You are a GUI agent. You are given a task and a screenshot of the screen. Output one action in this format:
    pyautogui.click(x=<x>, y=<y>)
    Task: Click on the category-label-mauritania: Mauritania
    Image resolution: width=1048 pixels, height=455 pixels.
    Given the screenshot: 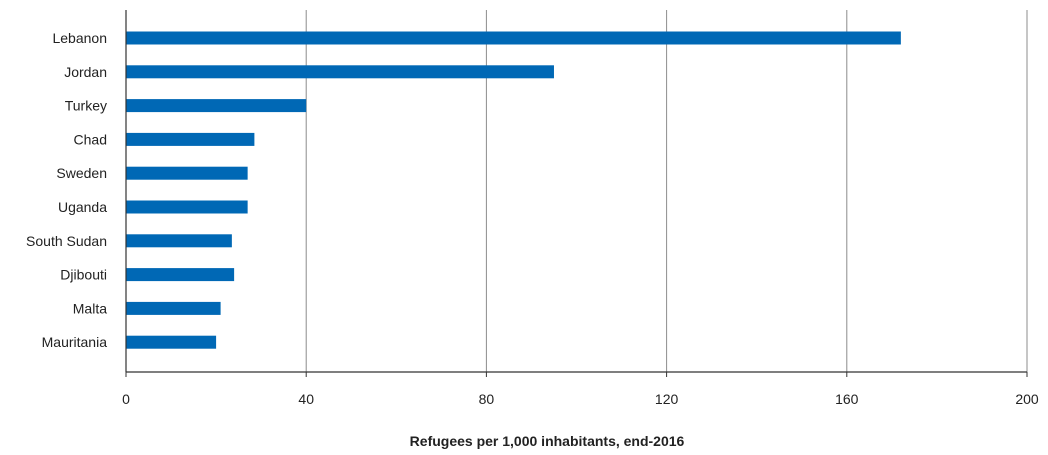 What is the action you would take?
    pyautogui.click(x=75, y=342)
    